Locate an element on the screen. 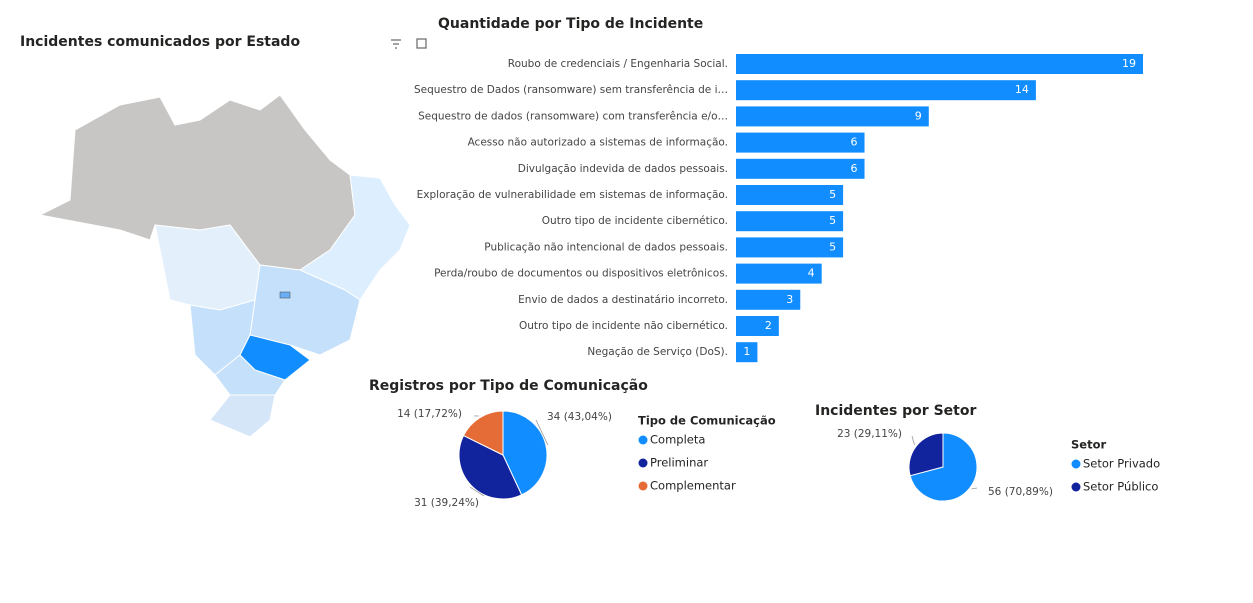  chart-title: Registros por Tipo de Comunicação is located at coordinates (508, 386).